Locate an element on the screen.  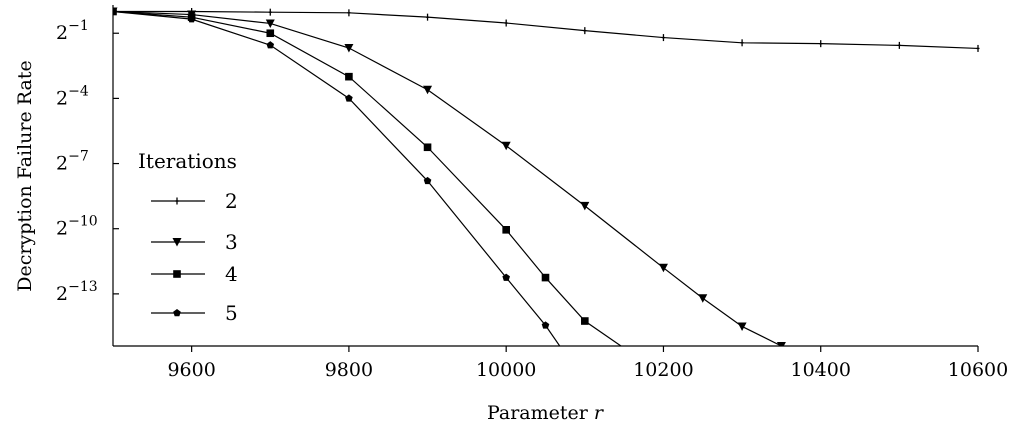
x-tick-label: 10400 is located at coordinates (821, 370).